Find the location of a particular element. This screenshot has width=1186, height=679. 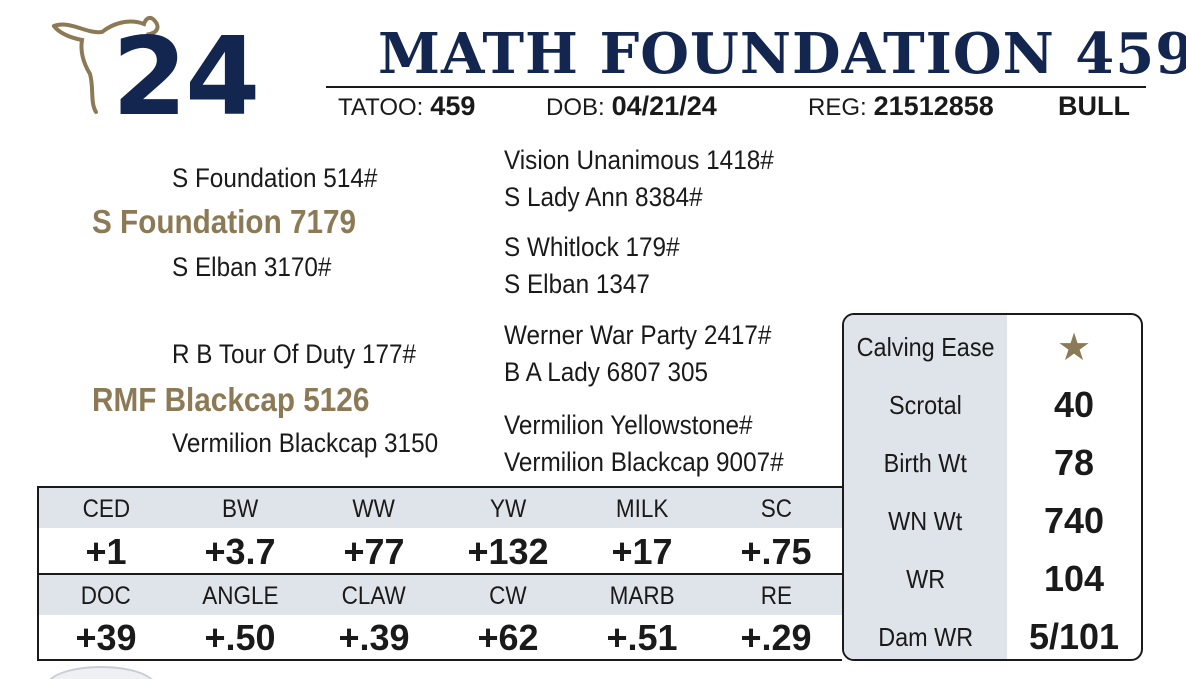

stat-label: Scrotal is located at coordinates (925, 404).